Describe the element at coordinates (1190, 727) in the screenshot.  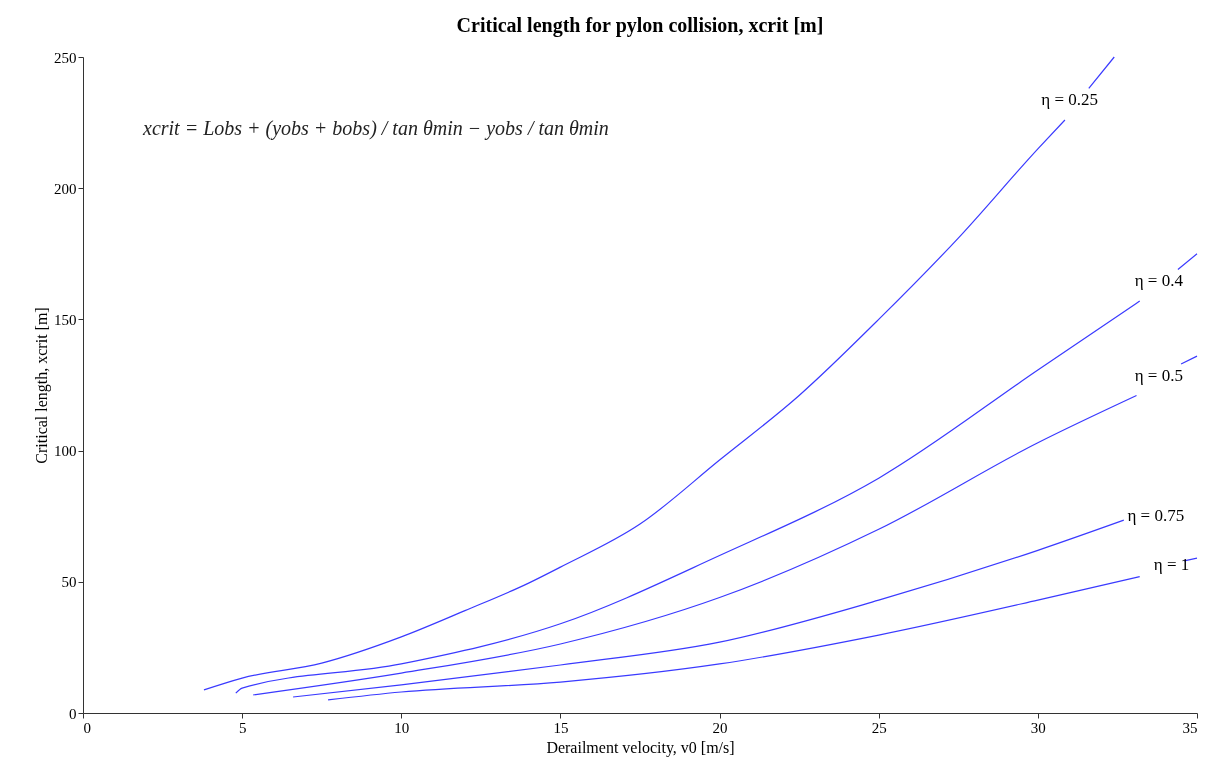
I see `x-tick-label: 35` at that location.